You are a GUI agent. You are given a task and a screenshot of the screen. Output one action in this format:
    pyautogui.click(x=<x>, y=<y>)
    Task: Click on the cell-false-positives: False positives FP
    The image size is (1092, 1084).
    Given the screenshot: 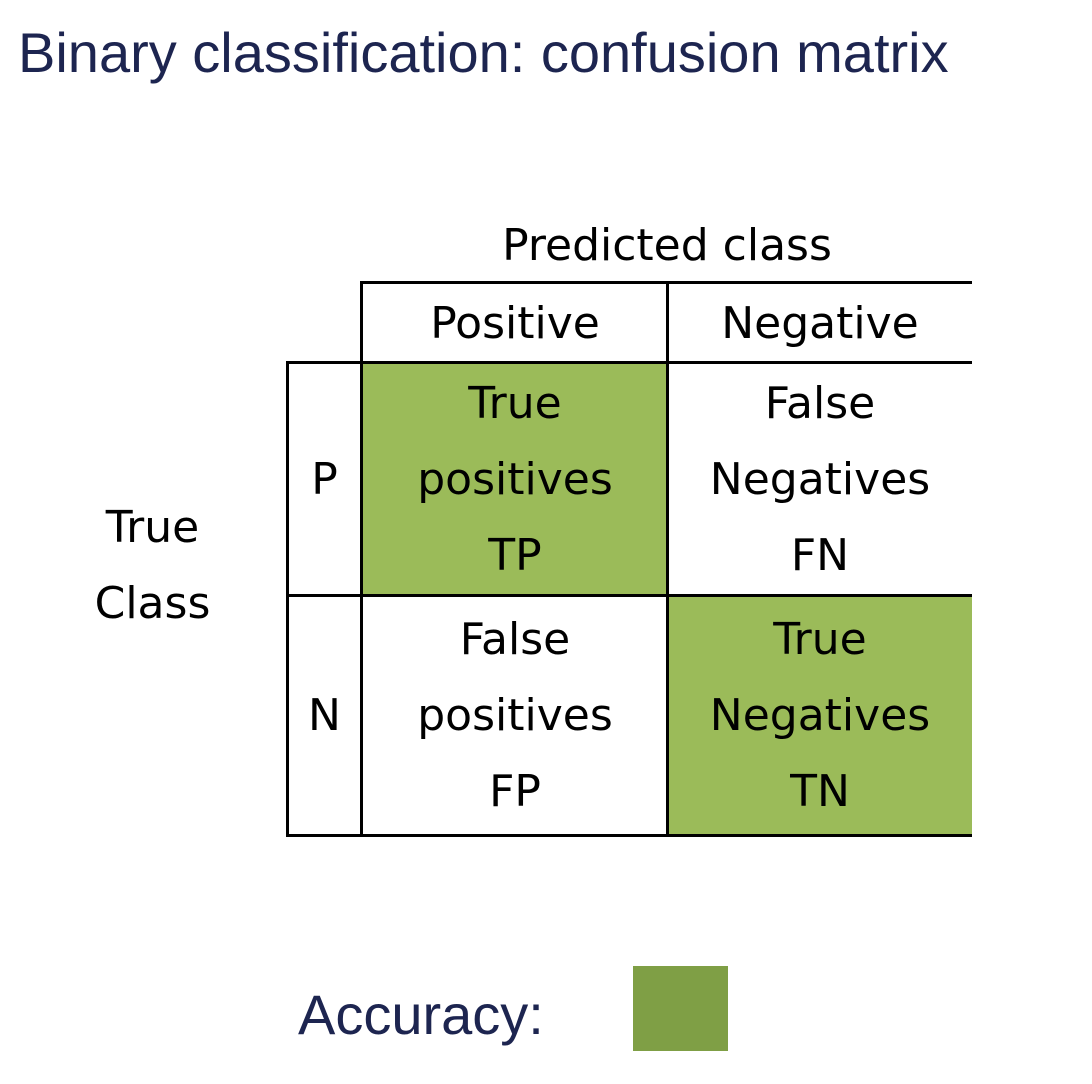 What is the action you would take?
    pyautogui.click(x=515, y=715)
    